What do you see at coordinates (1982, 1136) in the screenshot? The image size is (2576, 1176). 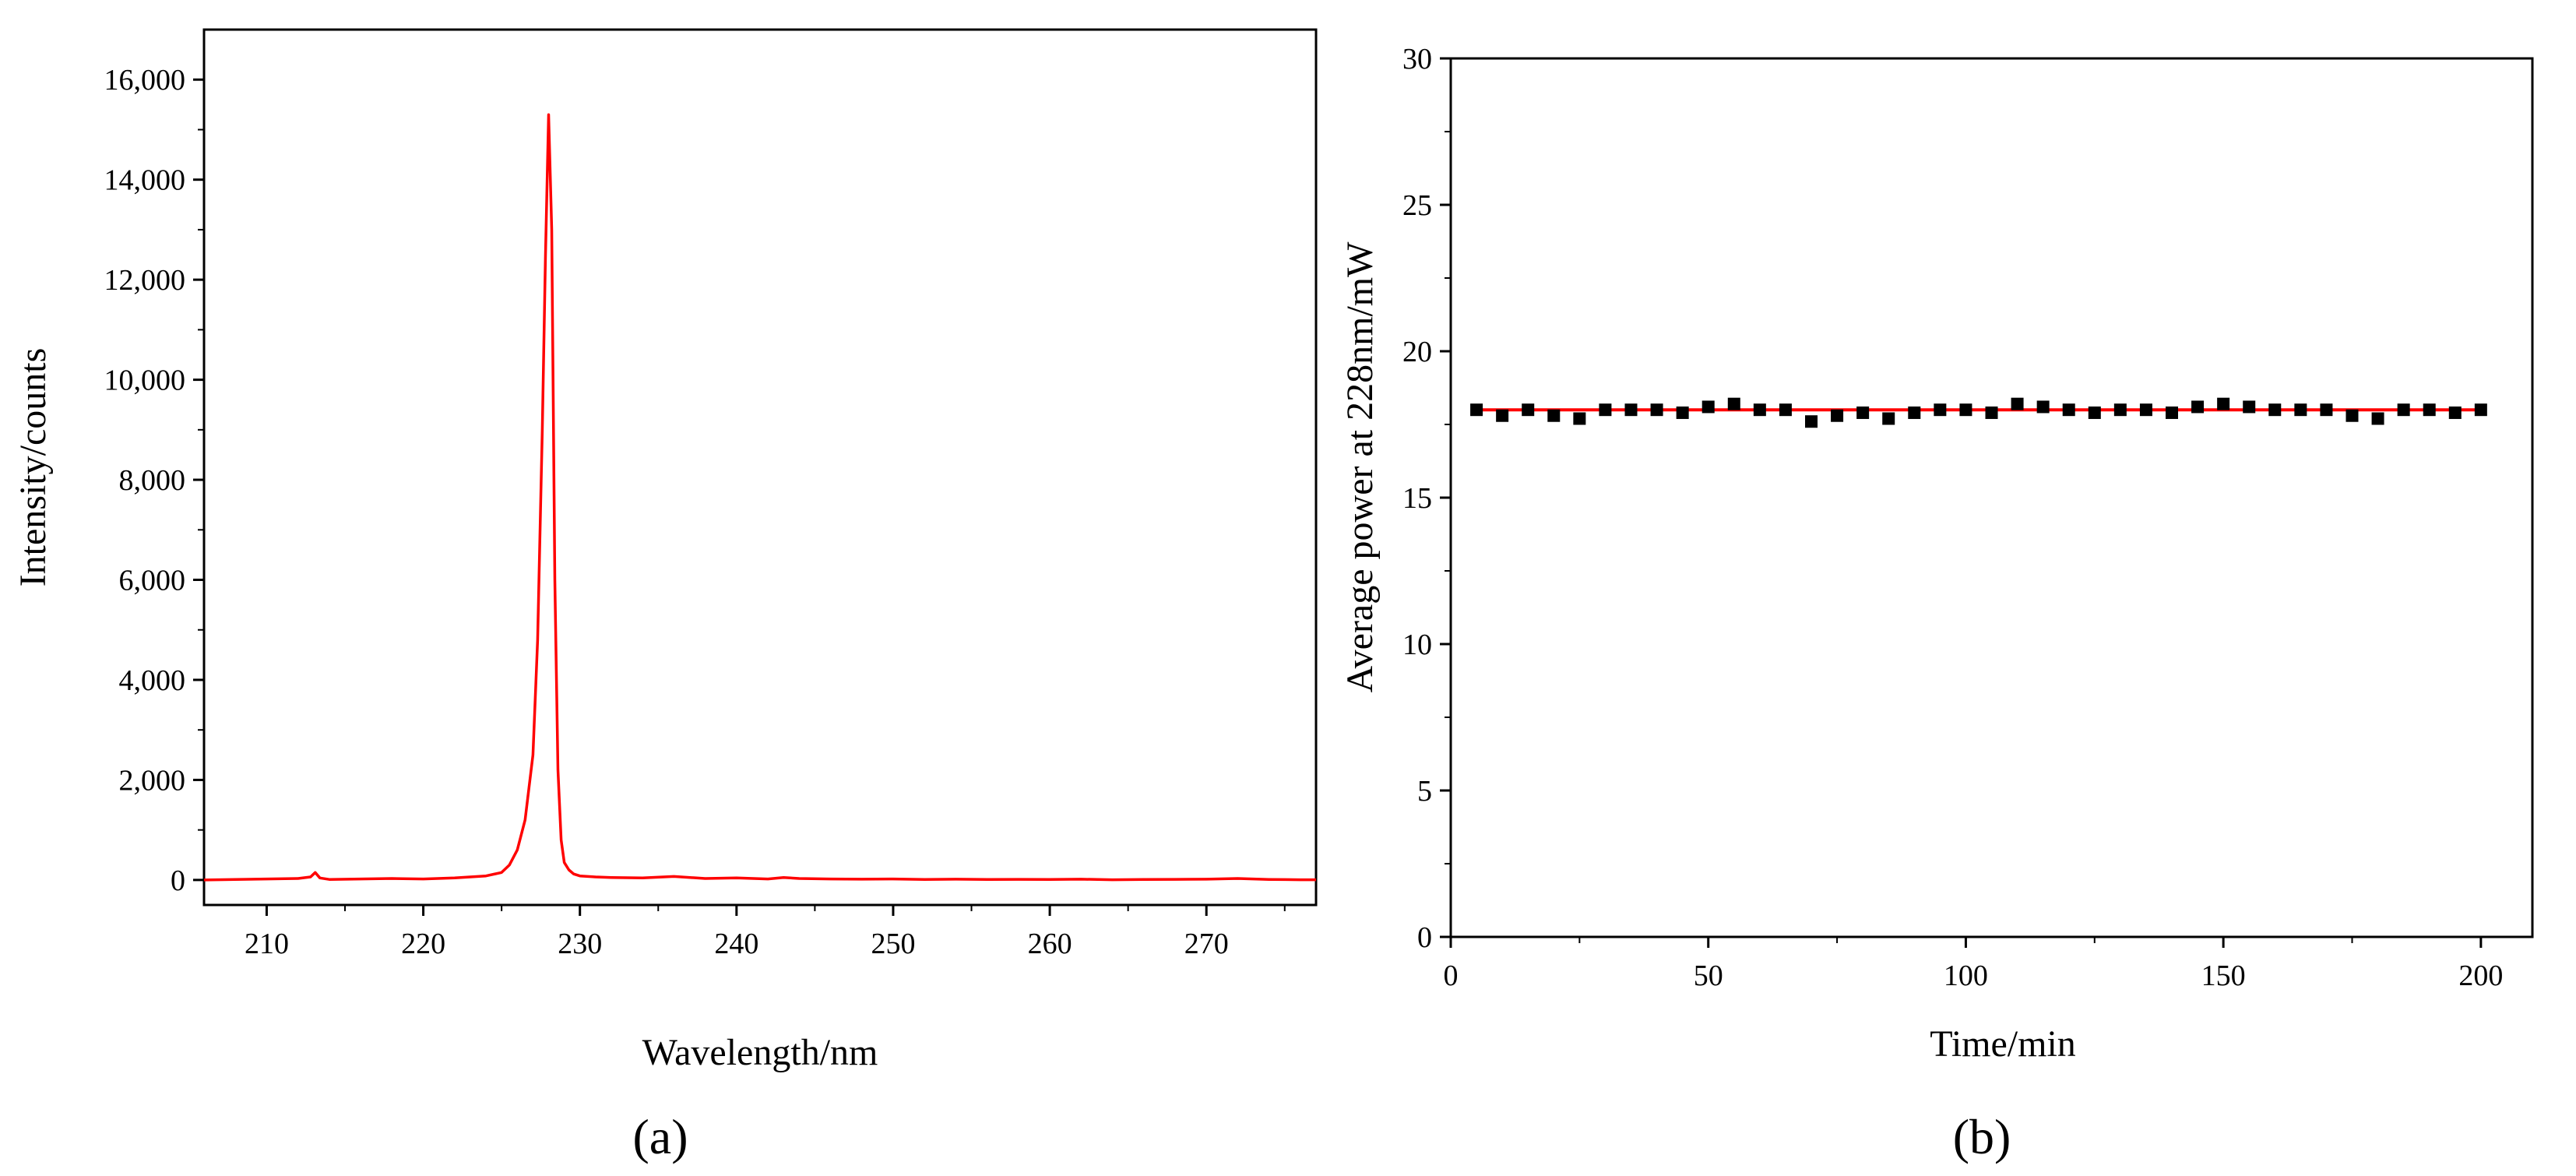 I see `panel-b-label: (b)` at bounding box center [1982, 1136].